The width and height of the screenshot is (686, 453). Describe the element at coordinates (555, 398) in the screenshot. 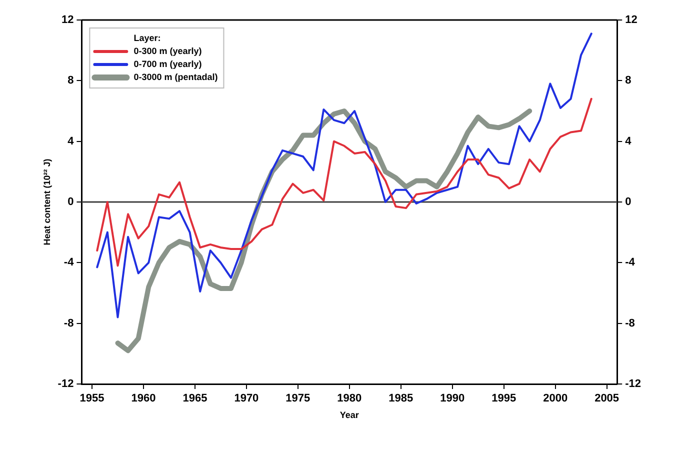

I see `x-tick-label: 2000` at that location.